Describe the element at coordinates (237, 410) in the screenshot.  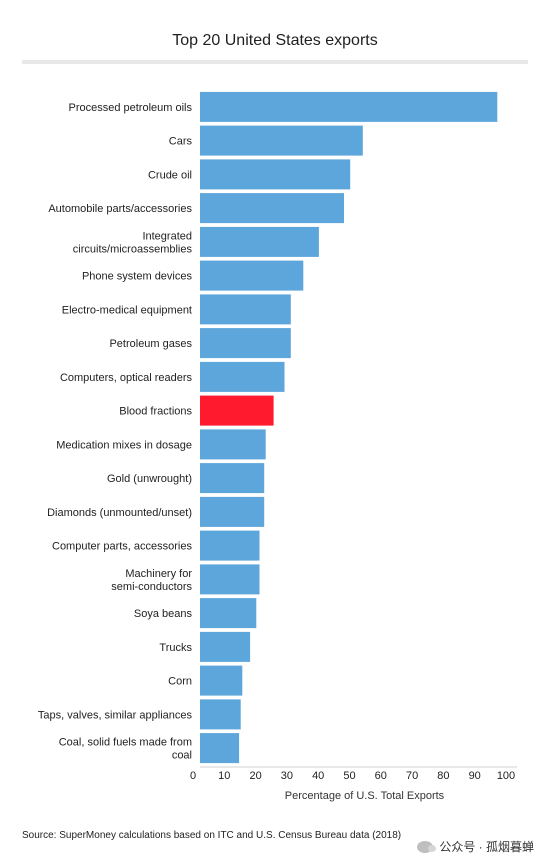
I see `bar-blood-fractions` at that location.